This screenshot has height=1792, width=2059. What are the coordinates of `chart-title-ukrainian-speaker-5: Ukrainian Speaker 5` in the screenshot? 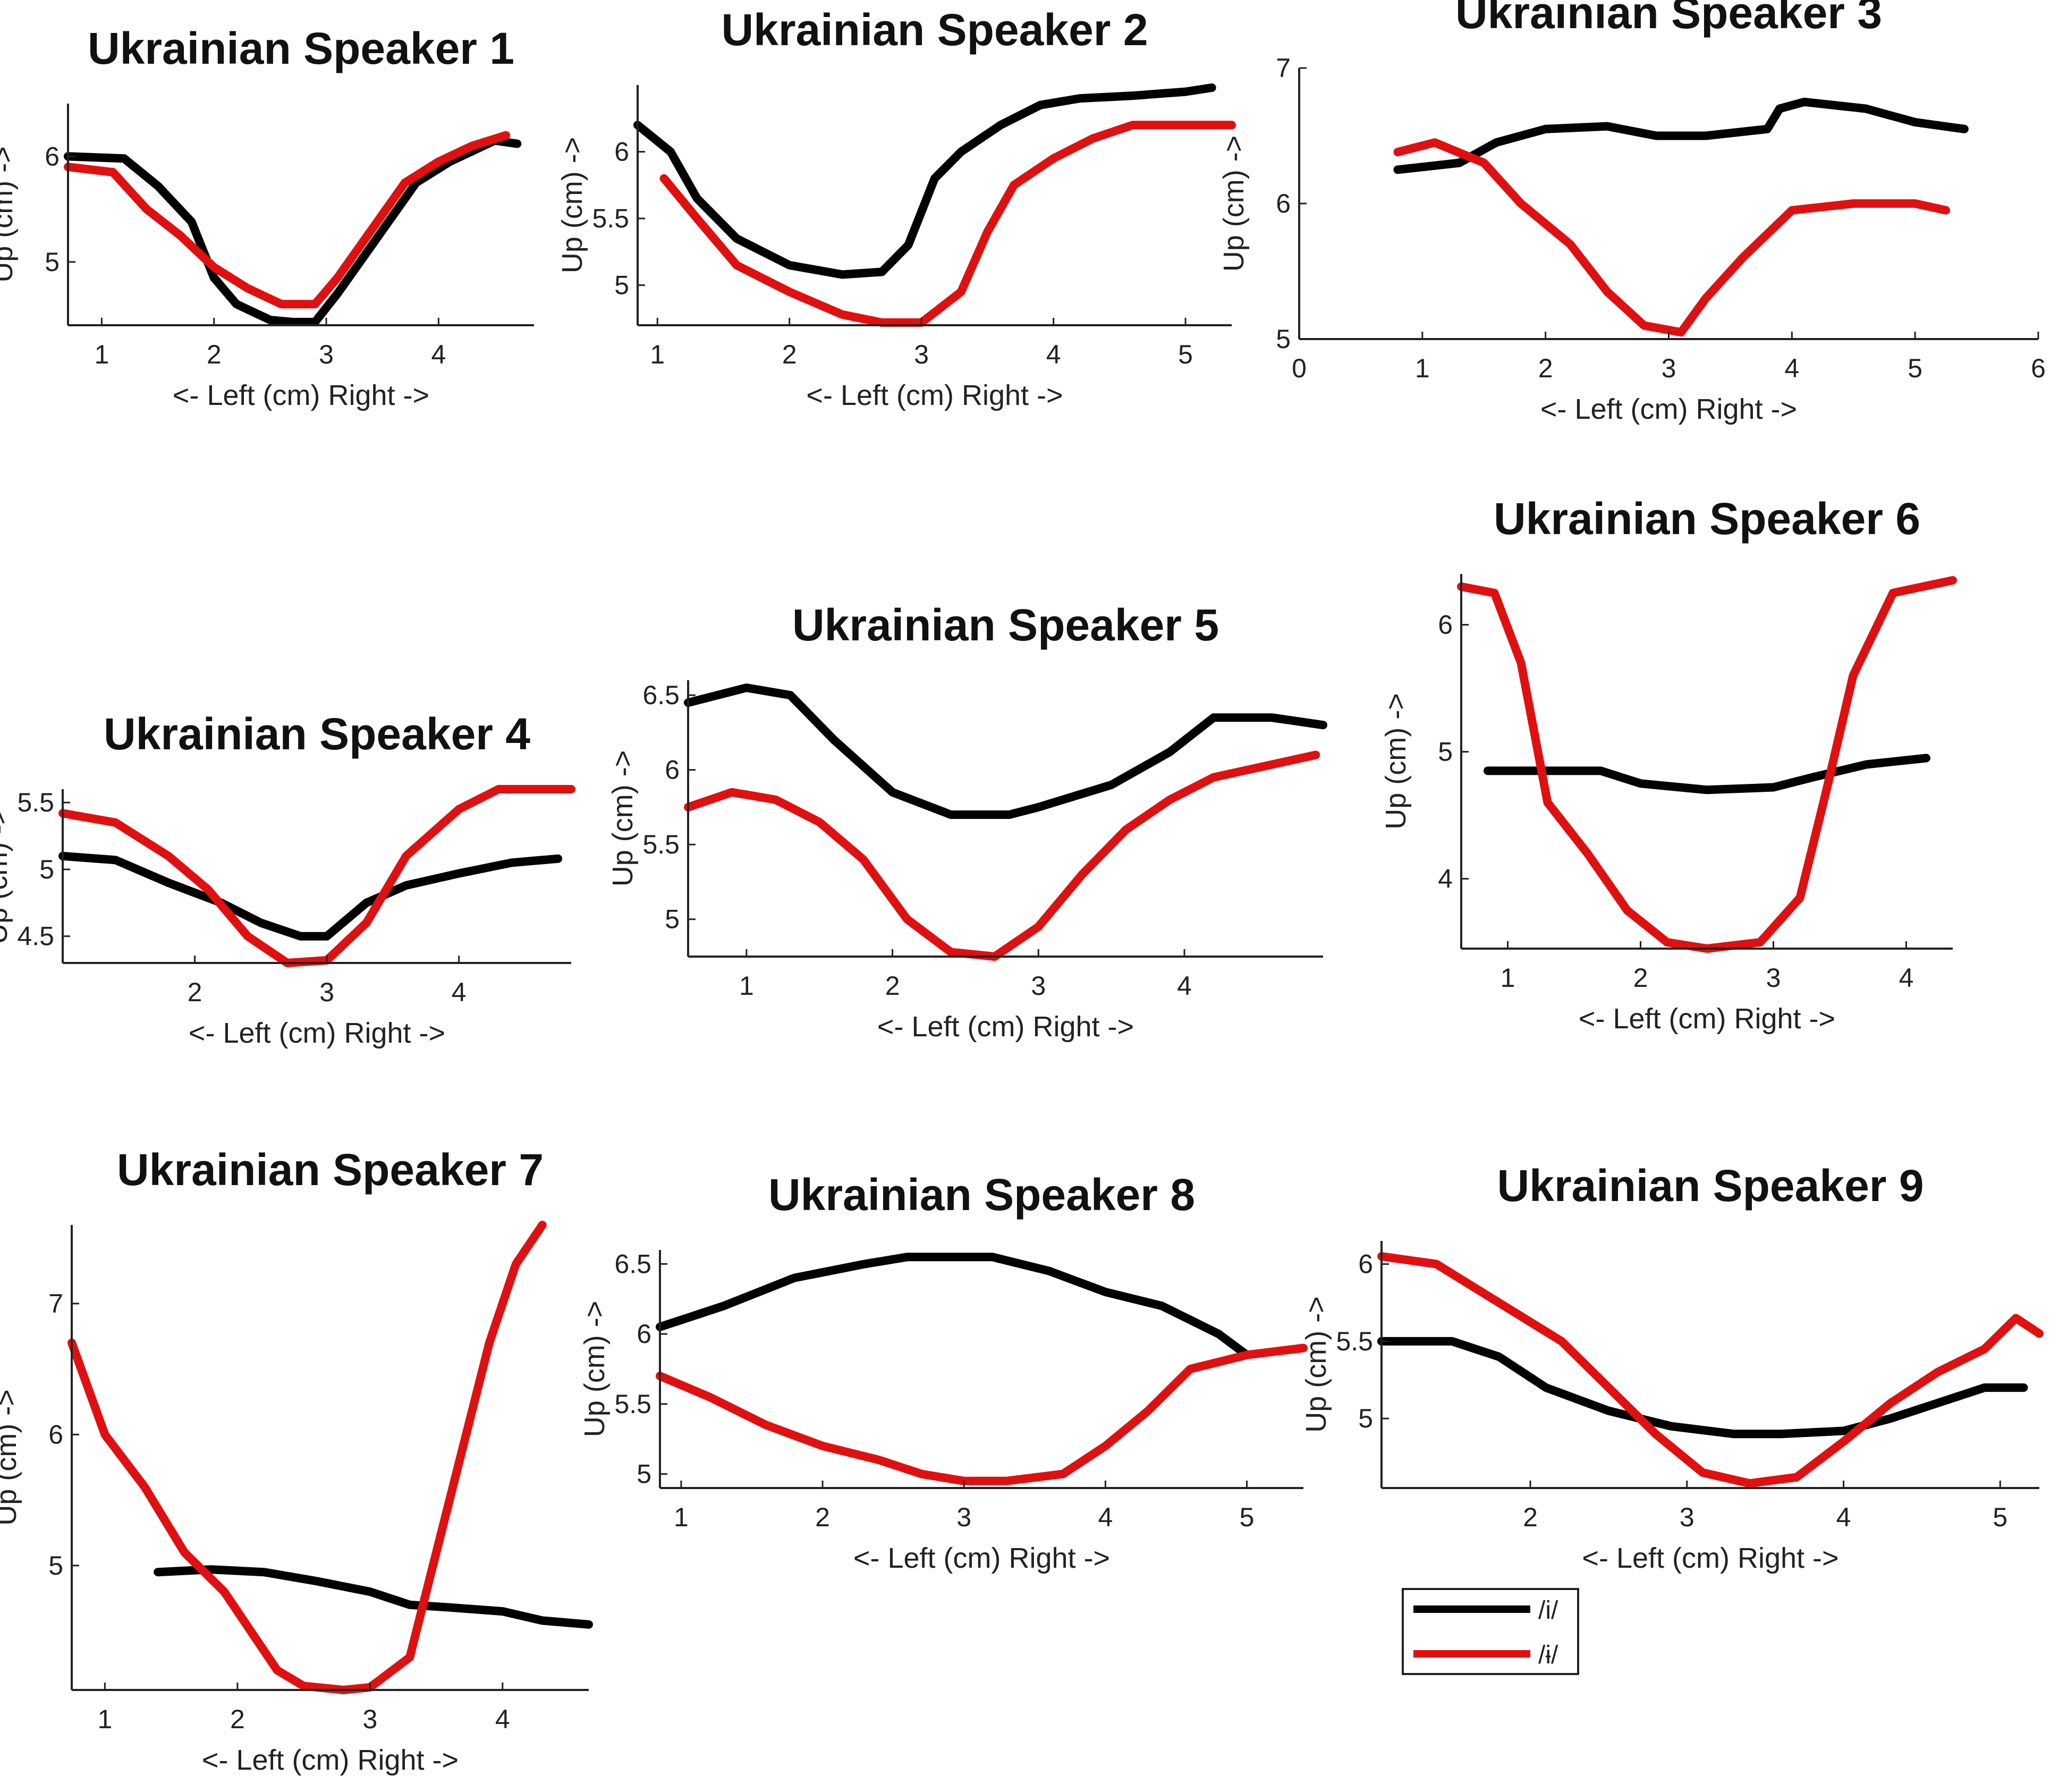 It's located at (1005, 625).